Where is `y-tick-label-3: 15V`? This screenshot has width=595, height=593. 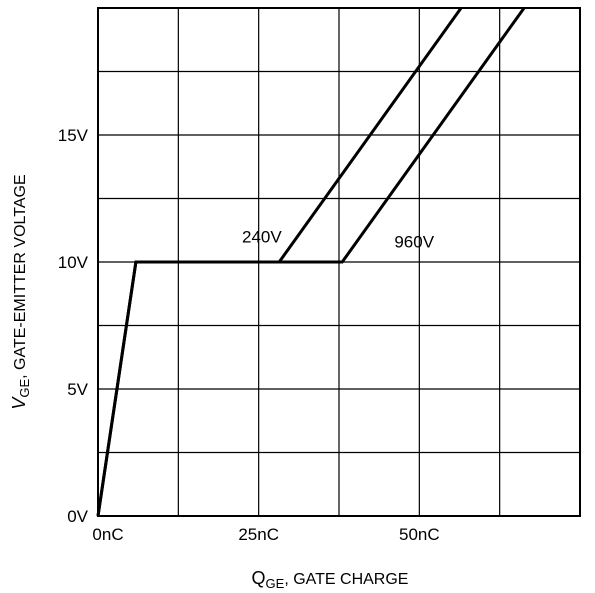 y-tick-label-3: 15V is located at coordinates (73, 135).